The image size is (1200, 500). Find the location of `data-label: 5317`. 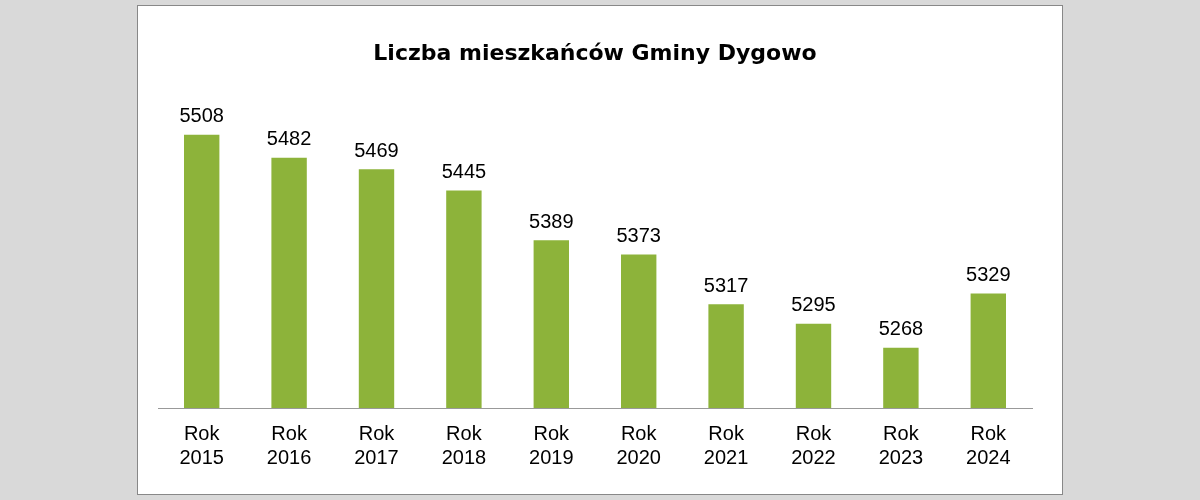

data-label: 5317 is located at coordinates (726, 284).